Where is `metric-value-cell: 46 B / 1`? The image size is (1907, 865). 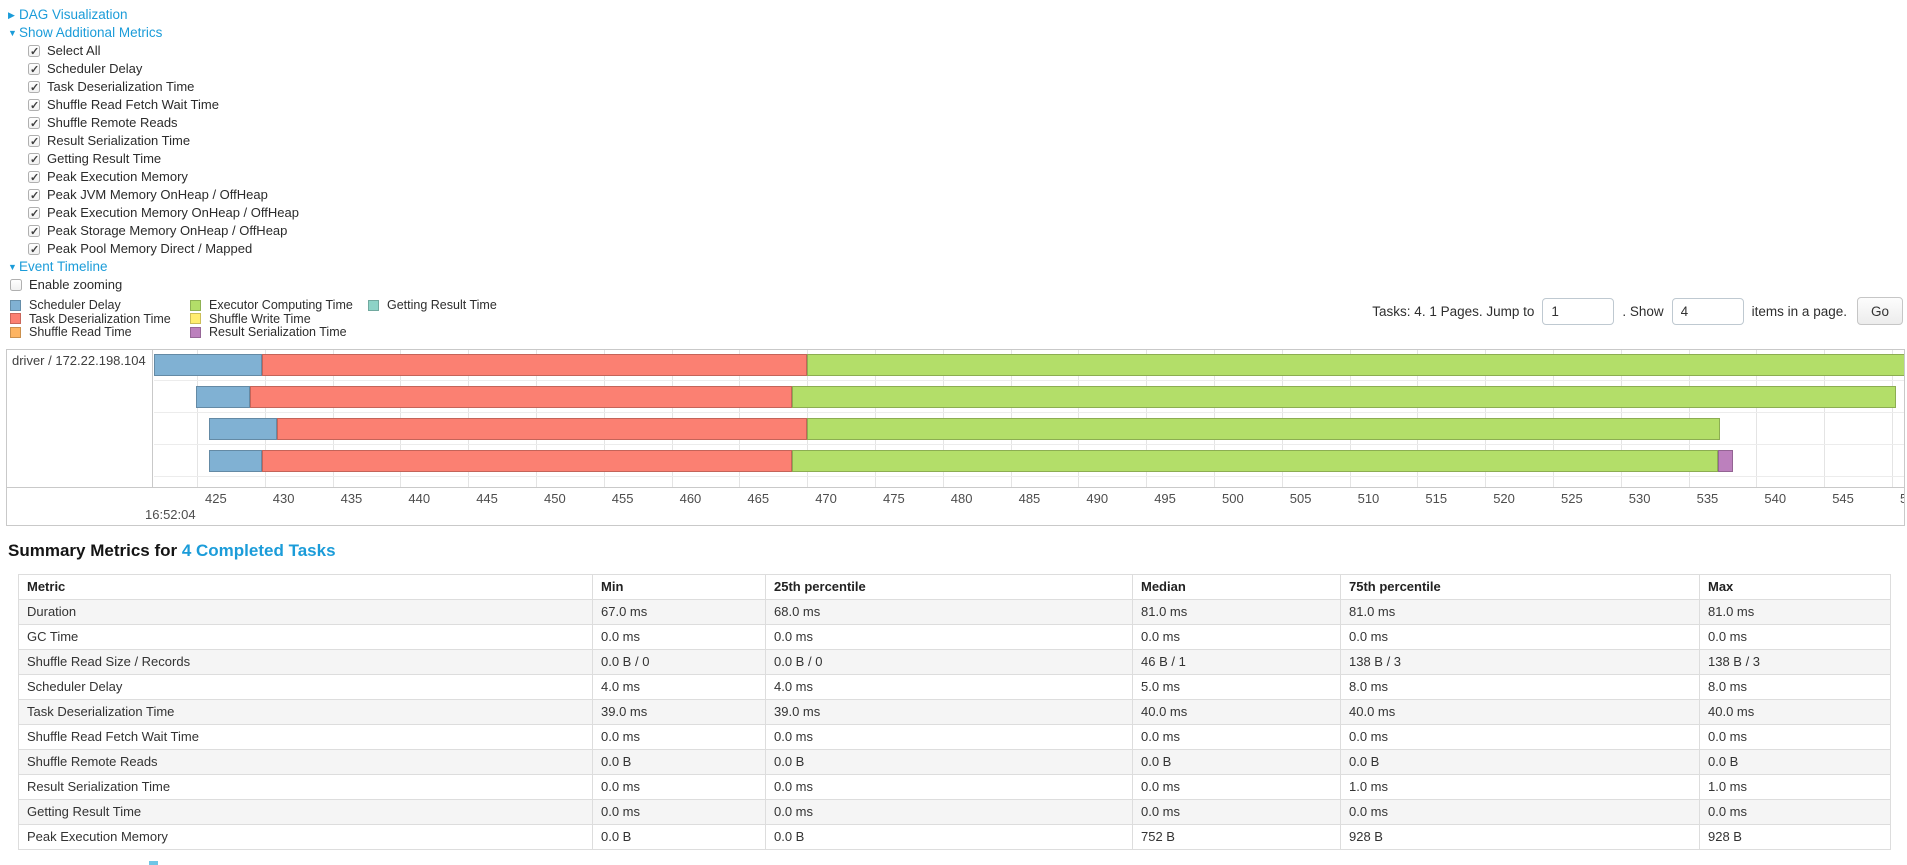 metric-value-cell: 46 B / 1 is located at coordinates (1236, 662).